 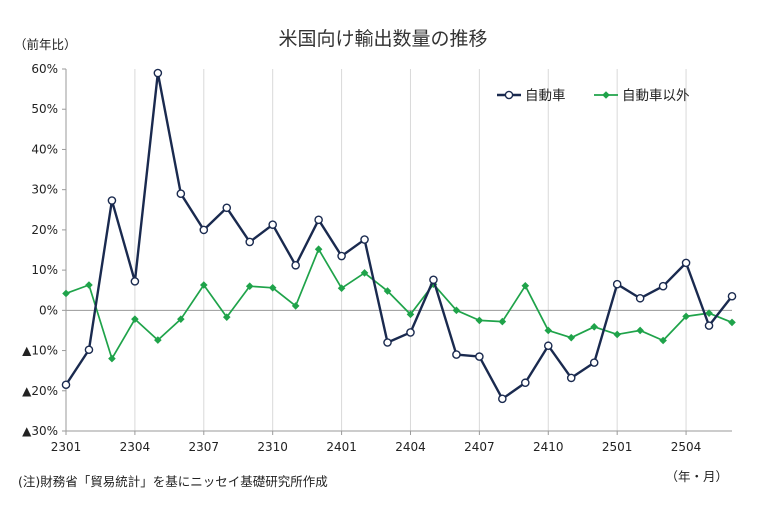 I want to click on x-tick-label: 2301, so click(x=66, y=447).